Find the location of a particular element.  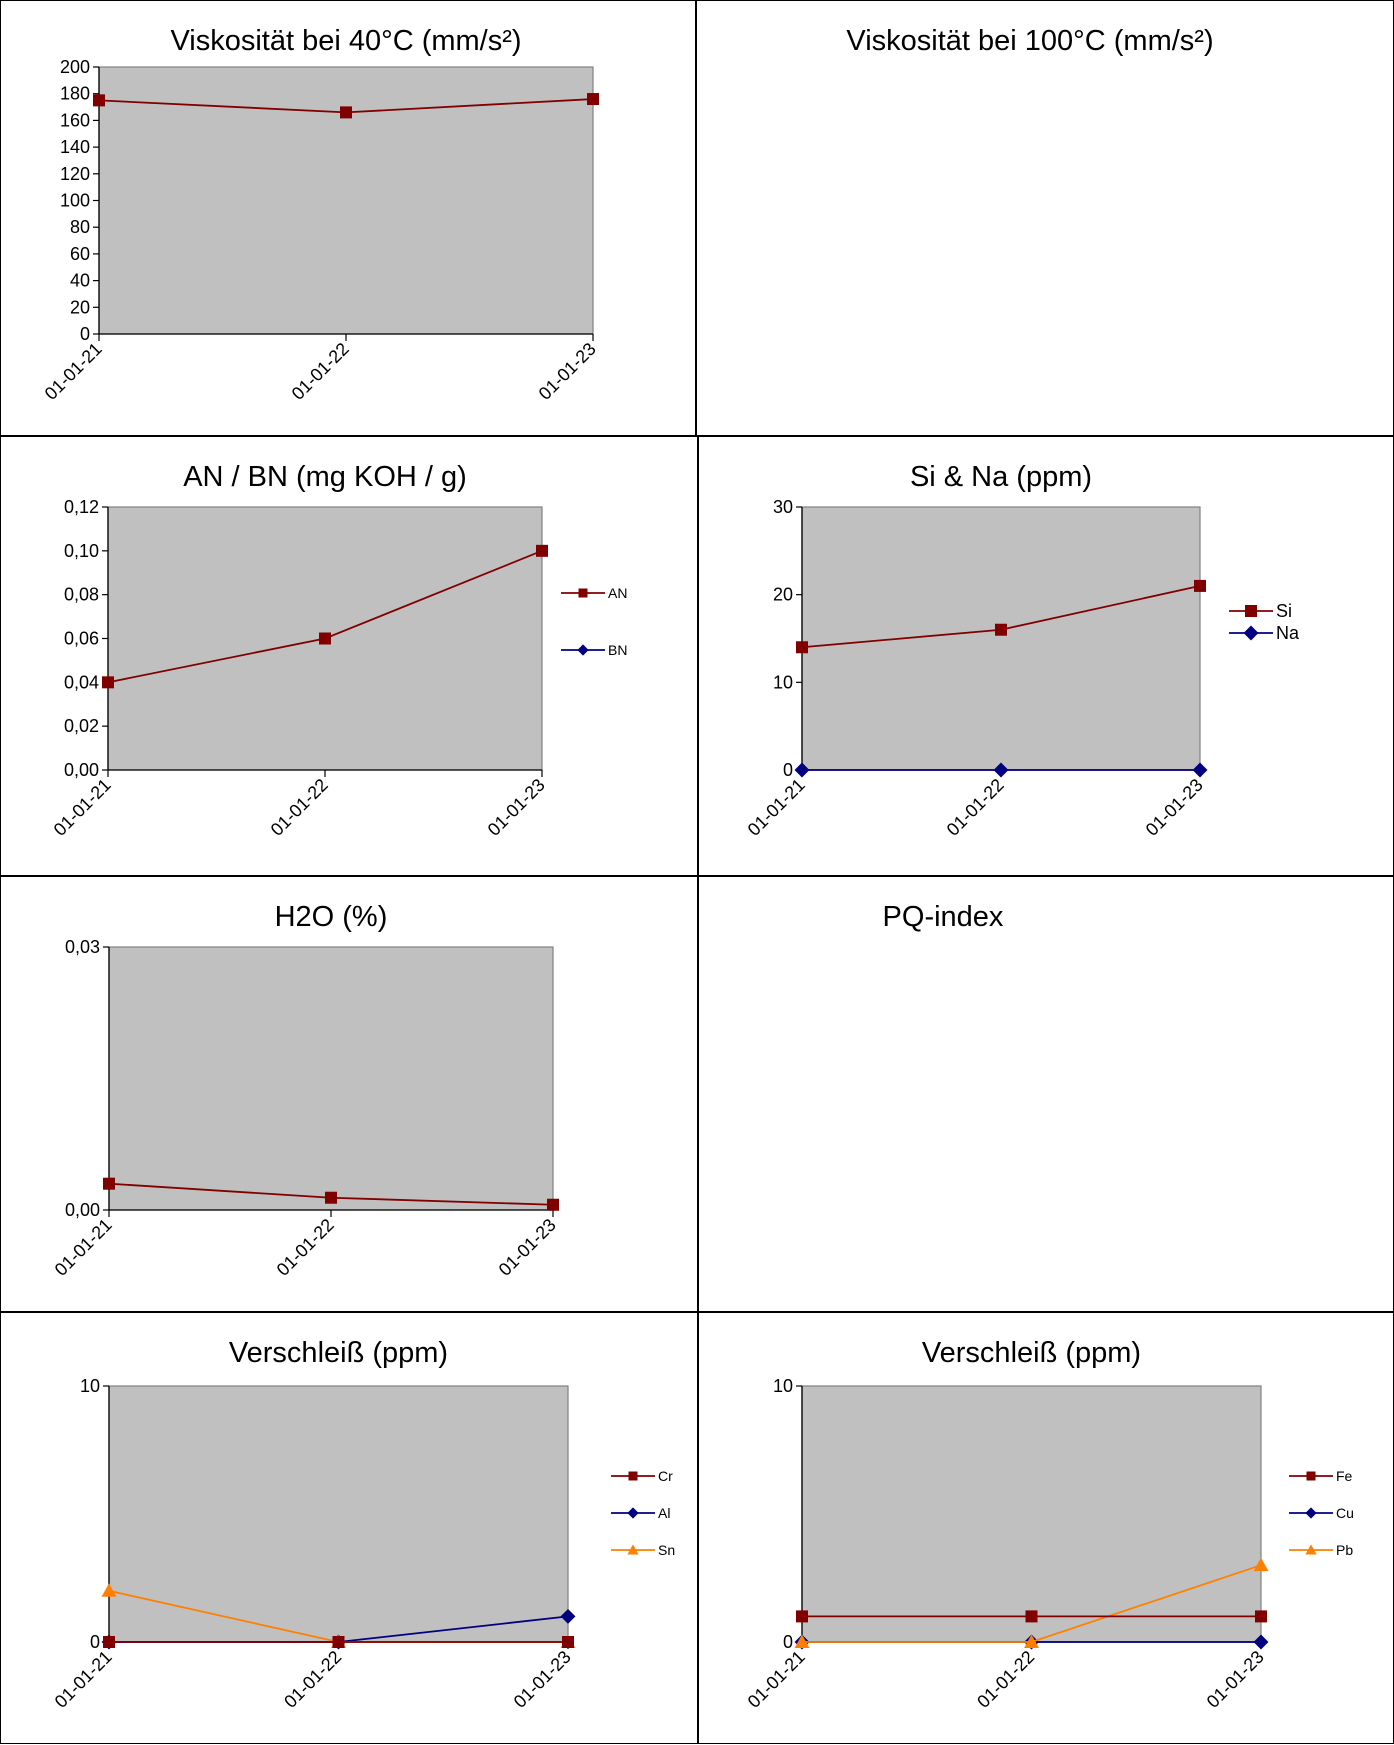

chart-title: Si & Na (ppm) is located at coordinates (1001, 477).